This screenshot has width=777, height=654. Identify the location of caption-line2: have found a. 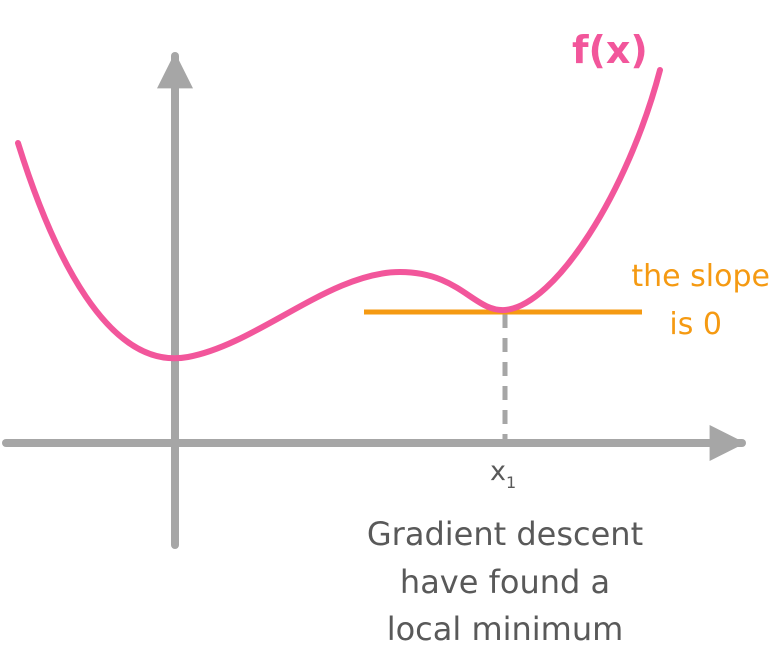
(505, 582).